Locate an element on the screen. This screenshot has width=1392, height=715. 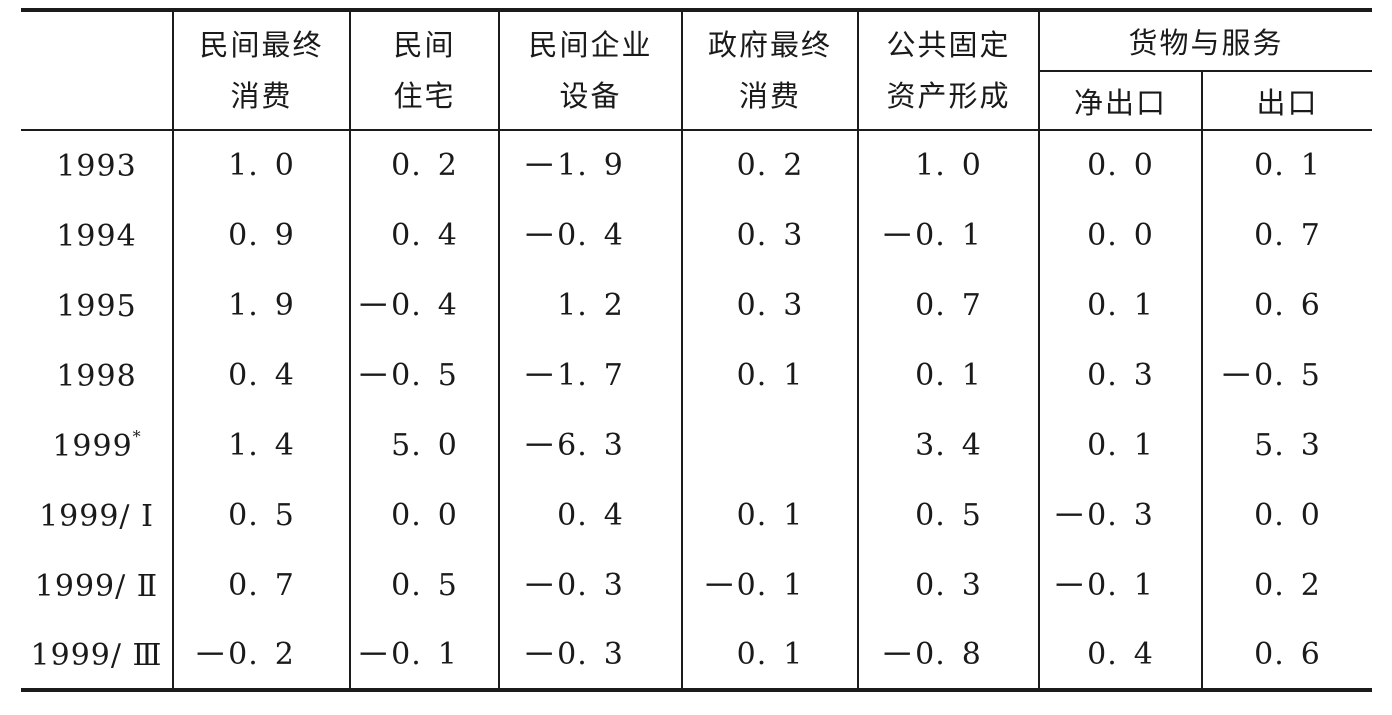
value-cell: 1. 2 is located at coordinates (590, 305).